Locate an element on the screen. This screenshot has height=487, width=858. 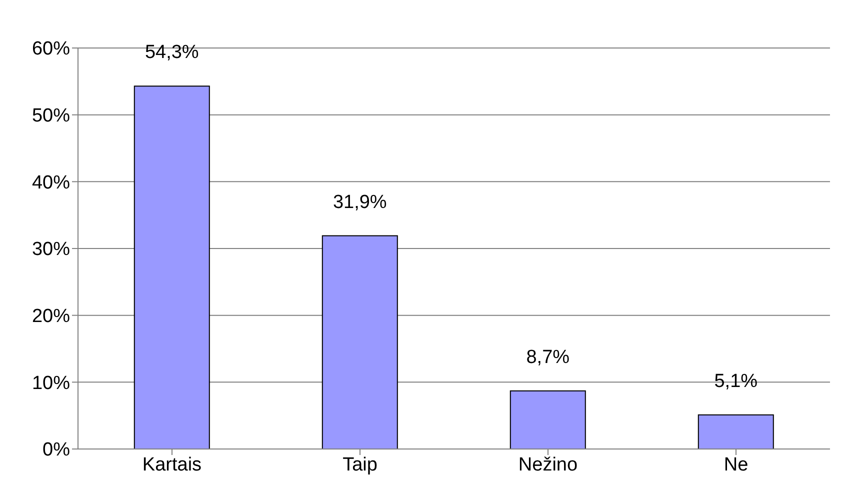
data-label: 54,3% is located at coordinates (171, 53).